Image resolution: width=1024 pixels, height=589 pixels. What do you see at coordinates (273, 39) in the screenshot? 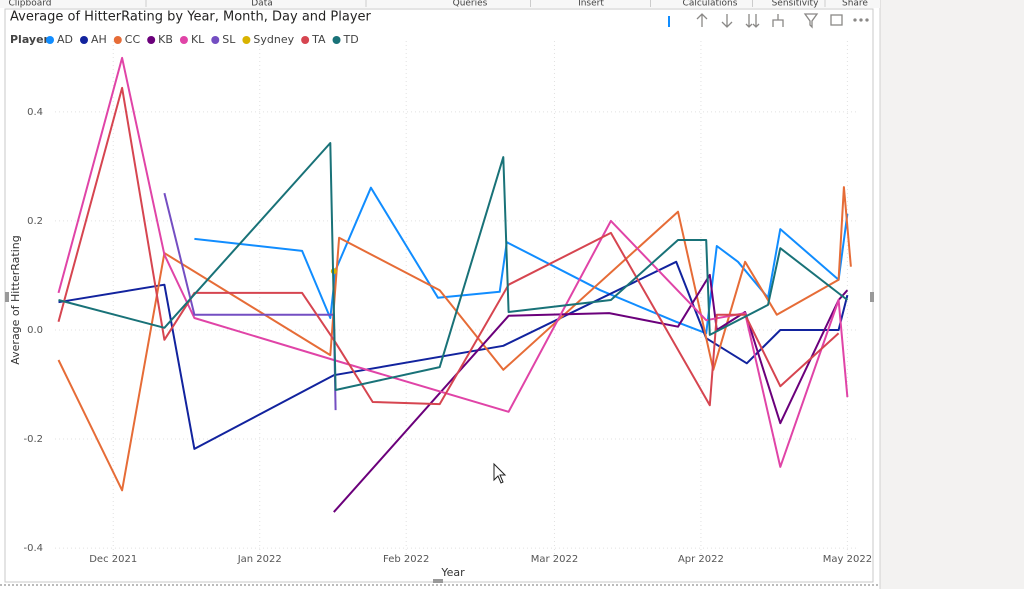
I see `legend-label: Sydney` at bounding box center [273, 39].